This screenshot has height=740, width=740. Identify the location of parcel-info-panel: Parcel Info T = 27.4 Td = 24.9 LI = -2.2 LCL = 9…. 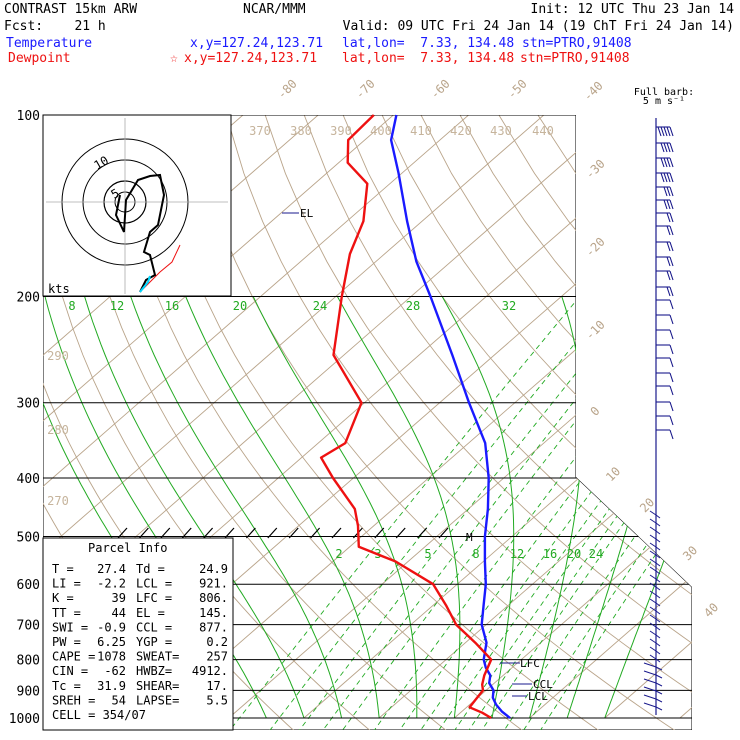
(138, 634).